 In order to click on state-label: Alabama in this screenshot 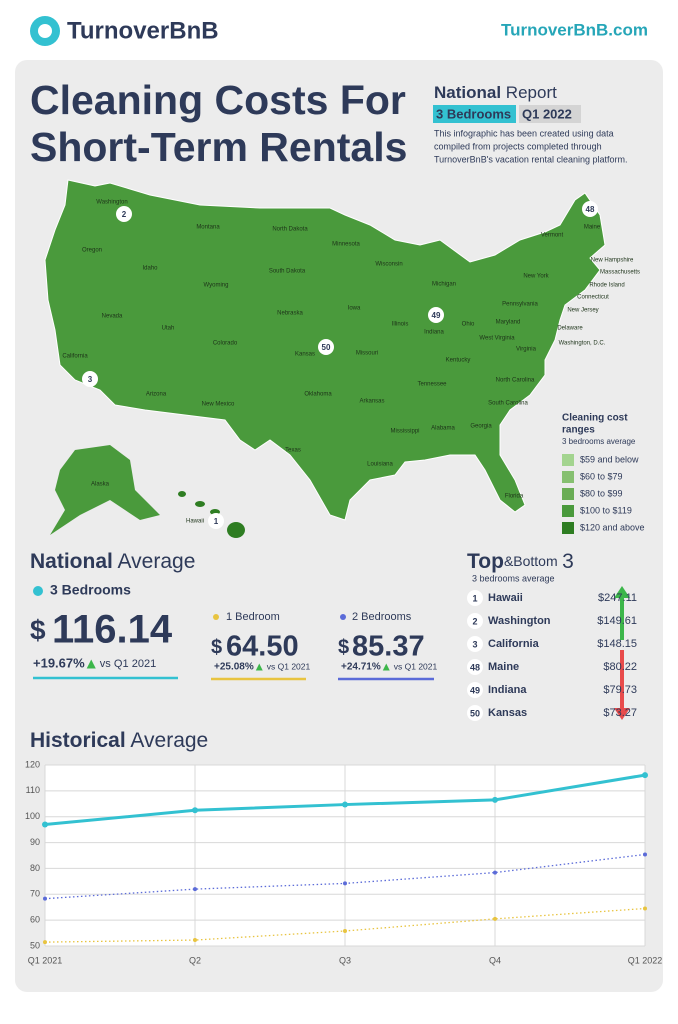, I will do `click(443, 429)`.